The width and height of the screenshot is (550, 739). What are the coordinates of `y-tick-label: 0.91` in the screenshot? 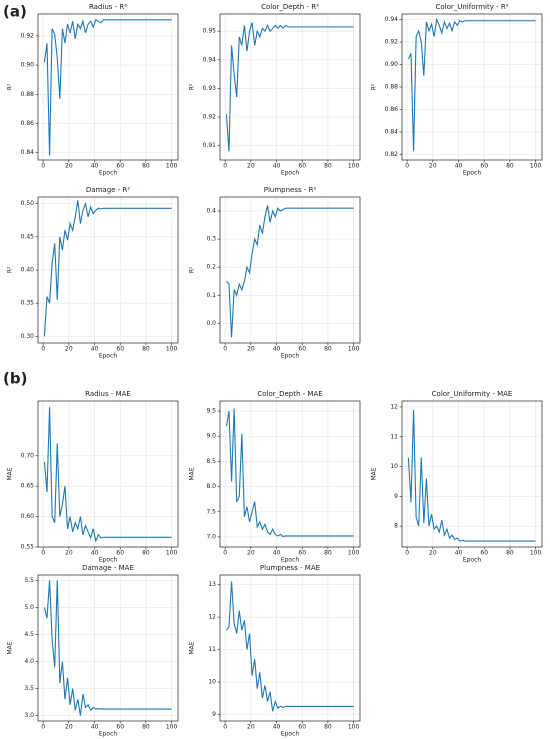 It's located at (210, 145).